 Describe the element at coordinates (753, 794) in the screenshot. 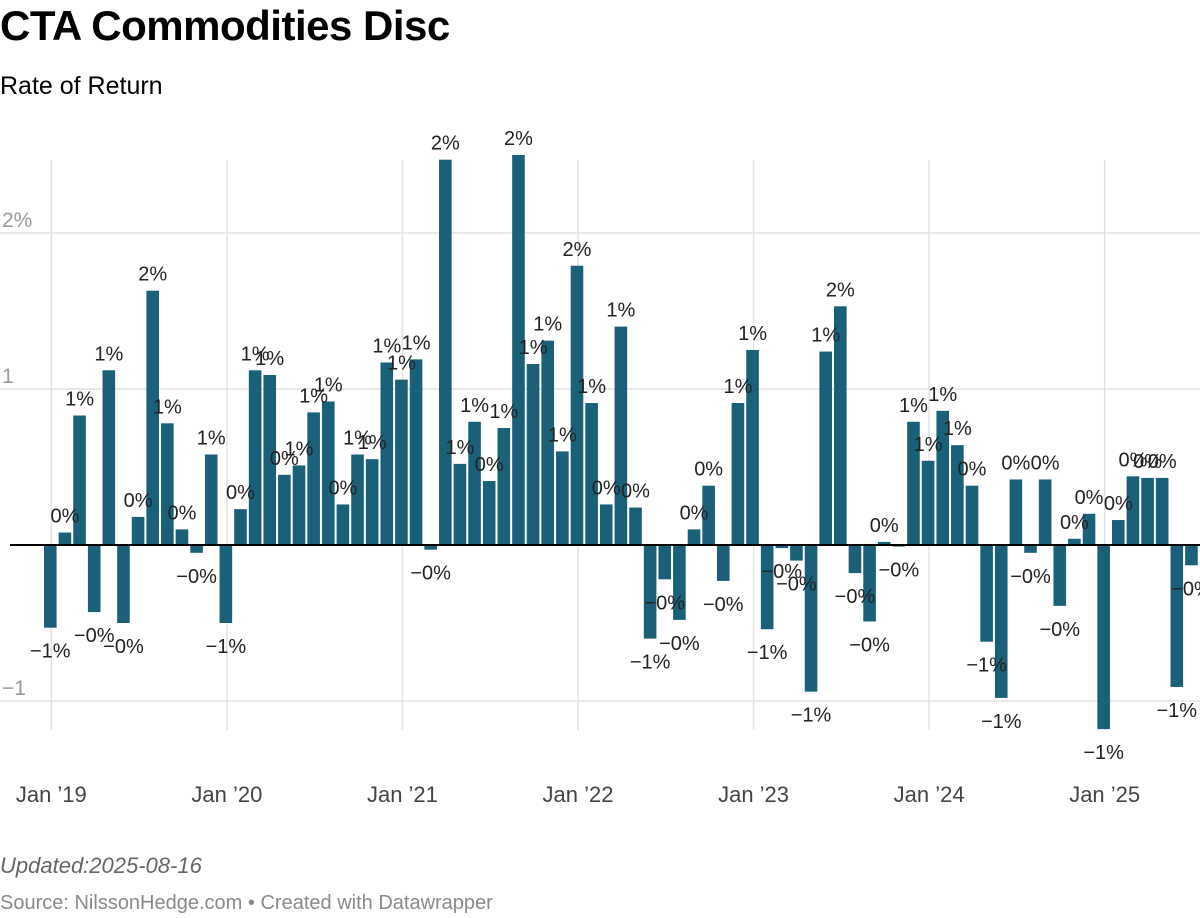

I see `x-tick-label: Jan ’23` at that location.